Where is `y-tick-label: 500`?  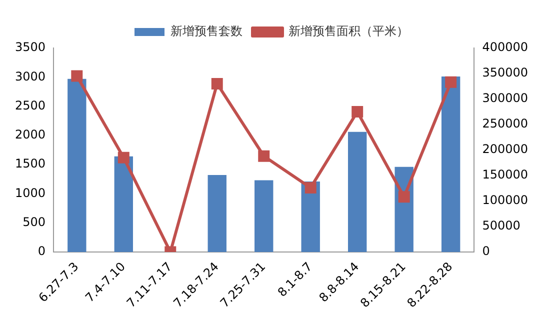
y-tick-label: 500 is located at coordinates (34, 221).